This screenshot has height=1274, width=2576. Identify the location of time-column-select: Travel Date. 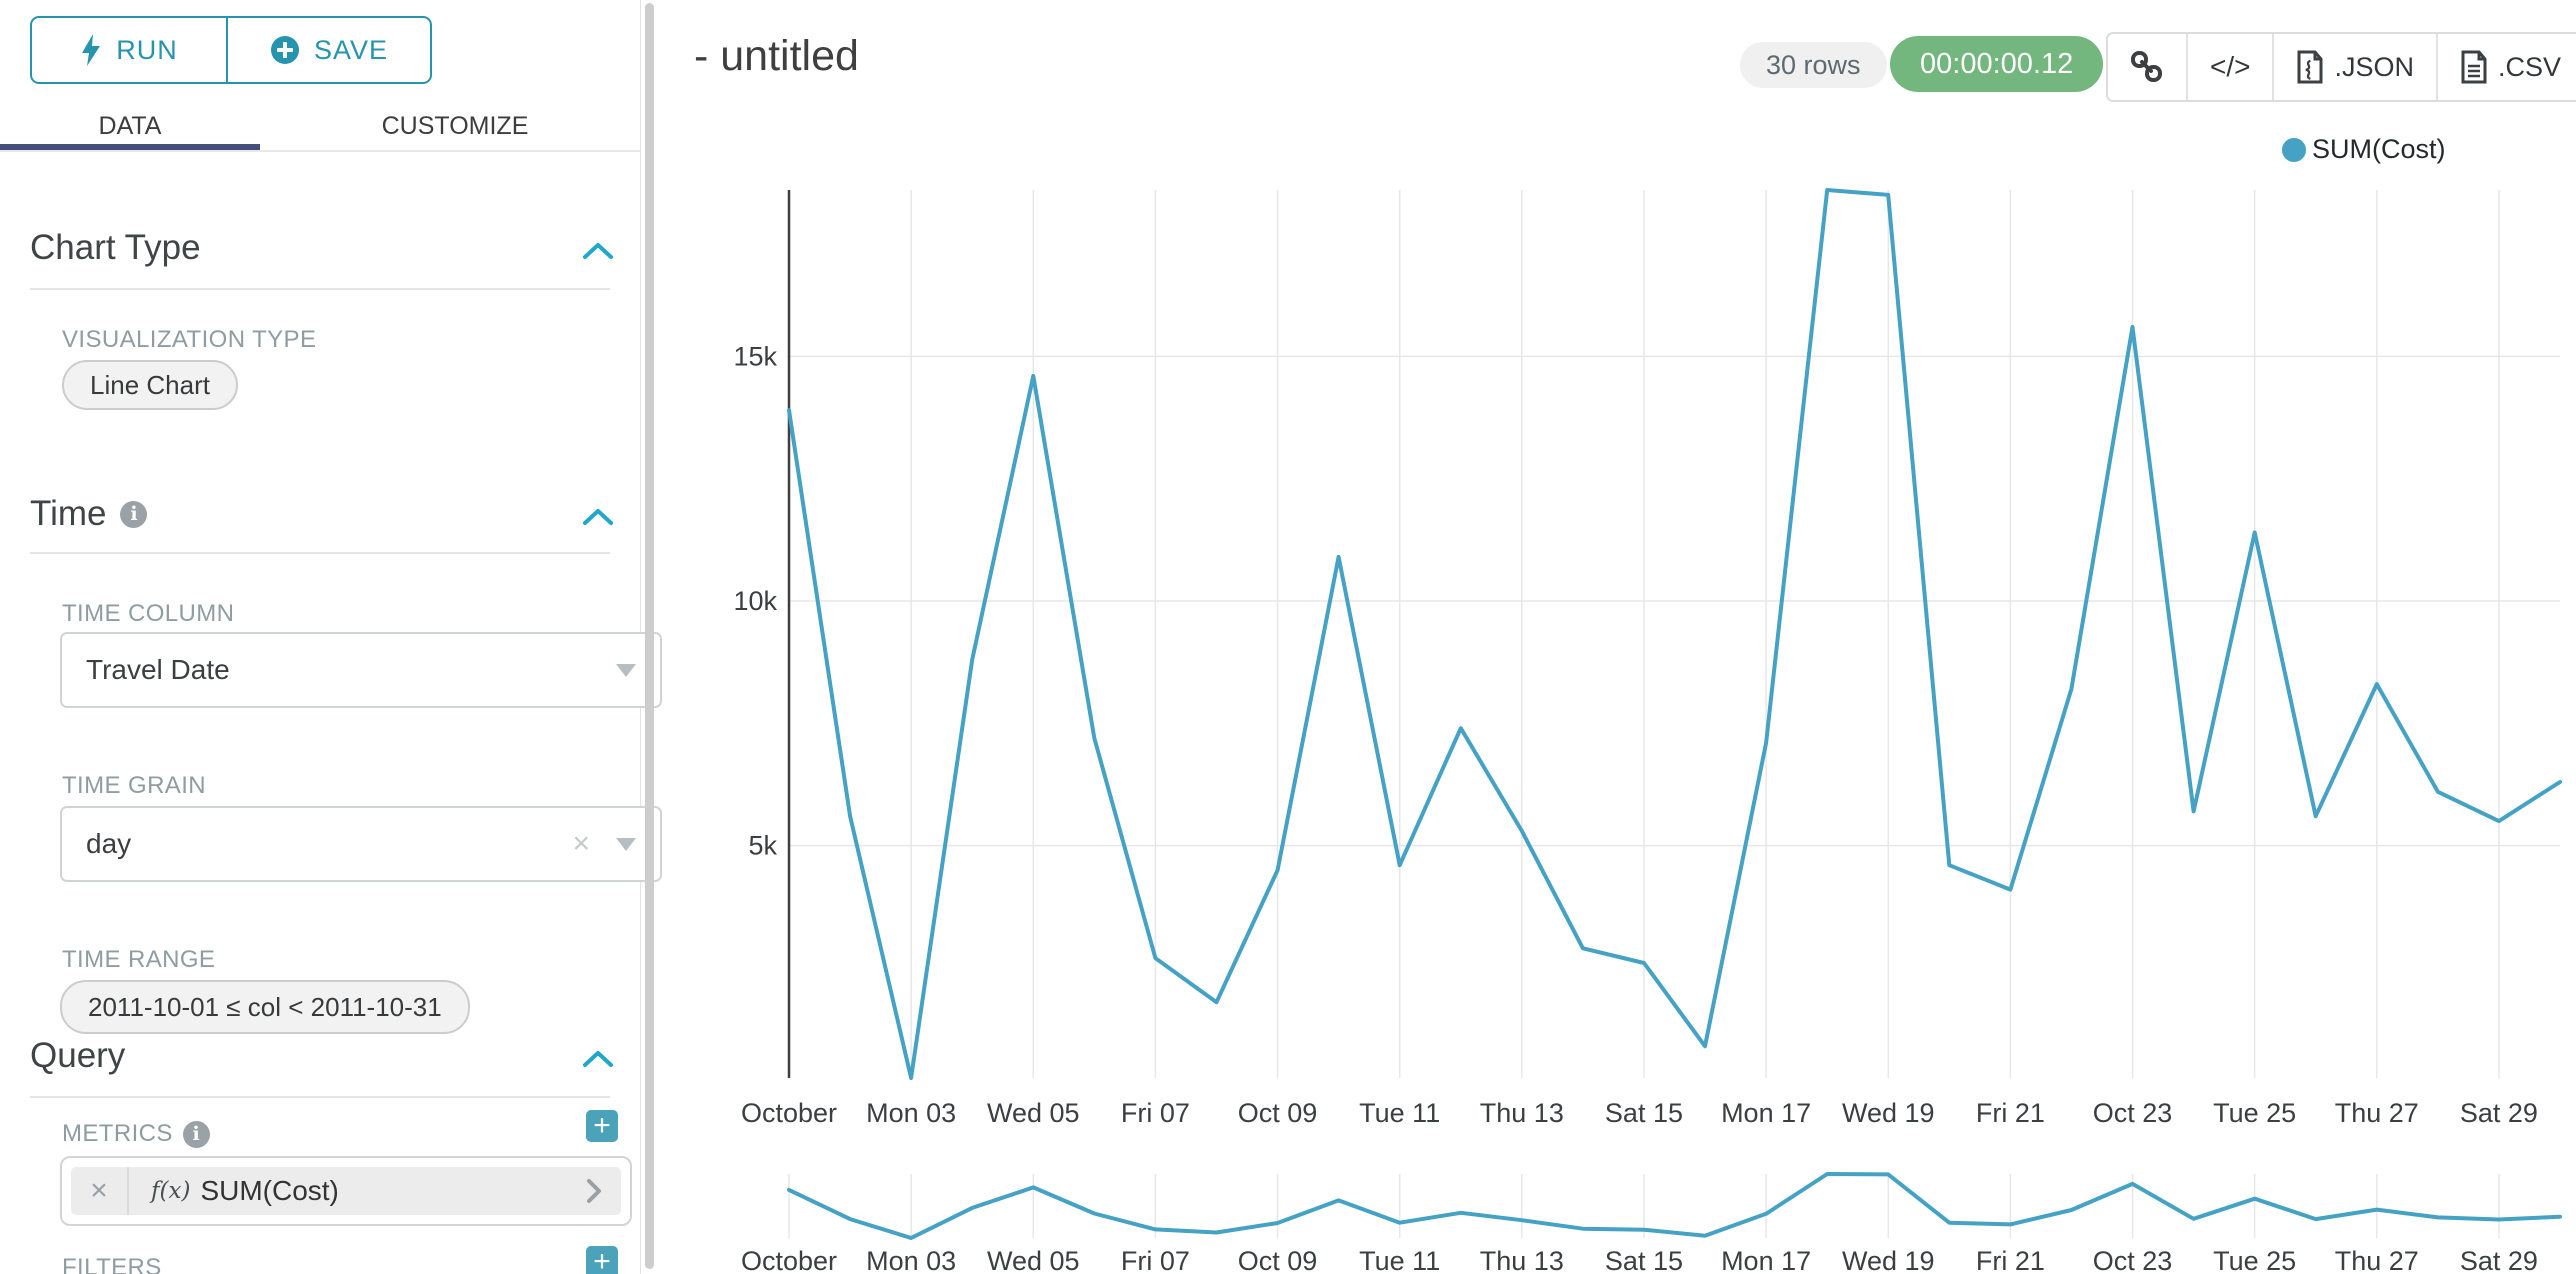
(361, 670).